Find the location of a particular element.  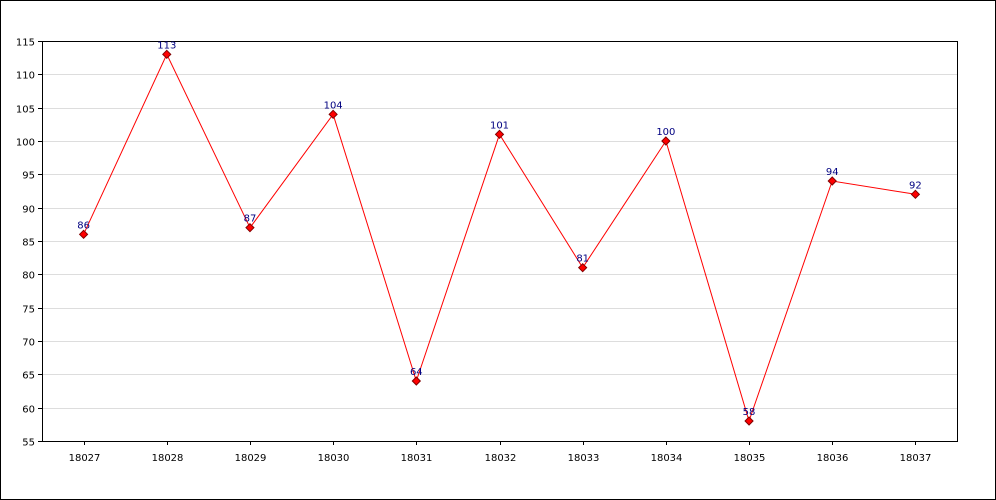

y-tick-label: 115 is located at coordinates (25, 43).